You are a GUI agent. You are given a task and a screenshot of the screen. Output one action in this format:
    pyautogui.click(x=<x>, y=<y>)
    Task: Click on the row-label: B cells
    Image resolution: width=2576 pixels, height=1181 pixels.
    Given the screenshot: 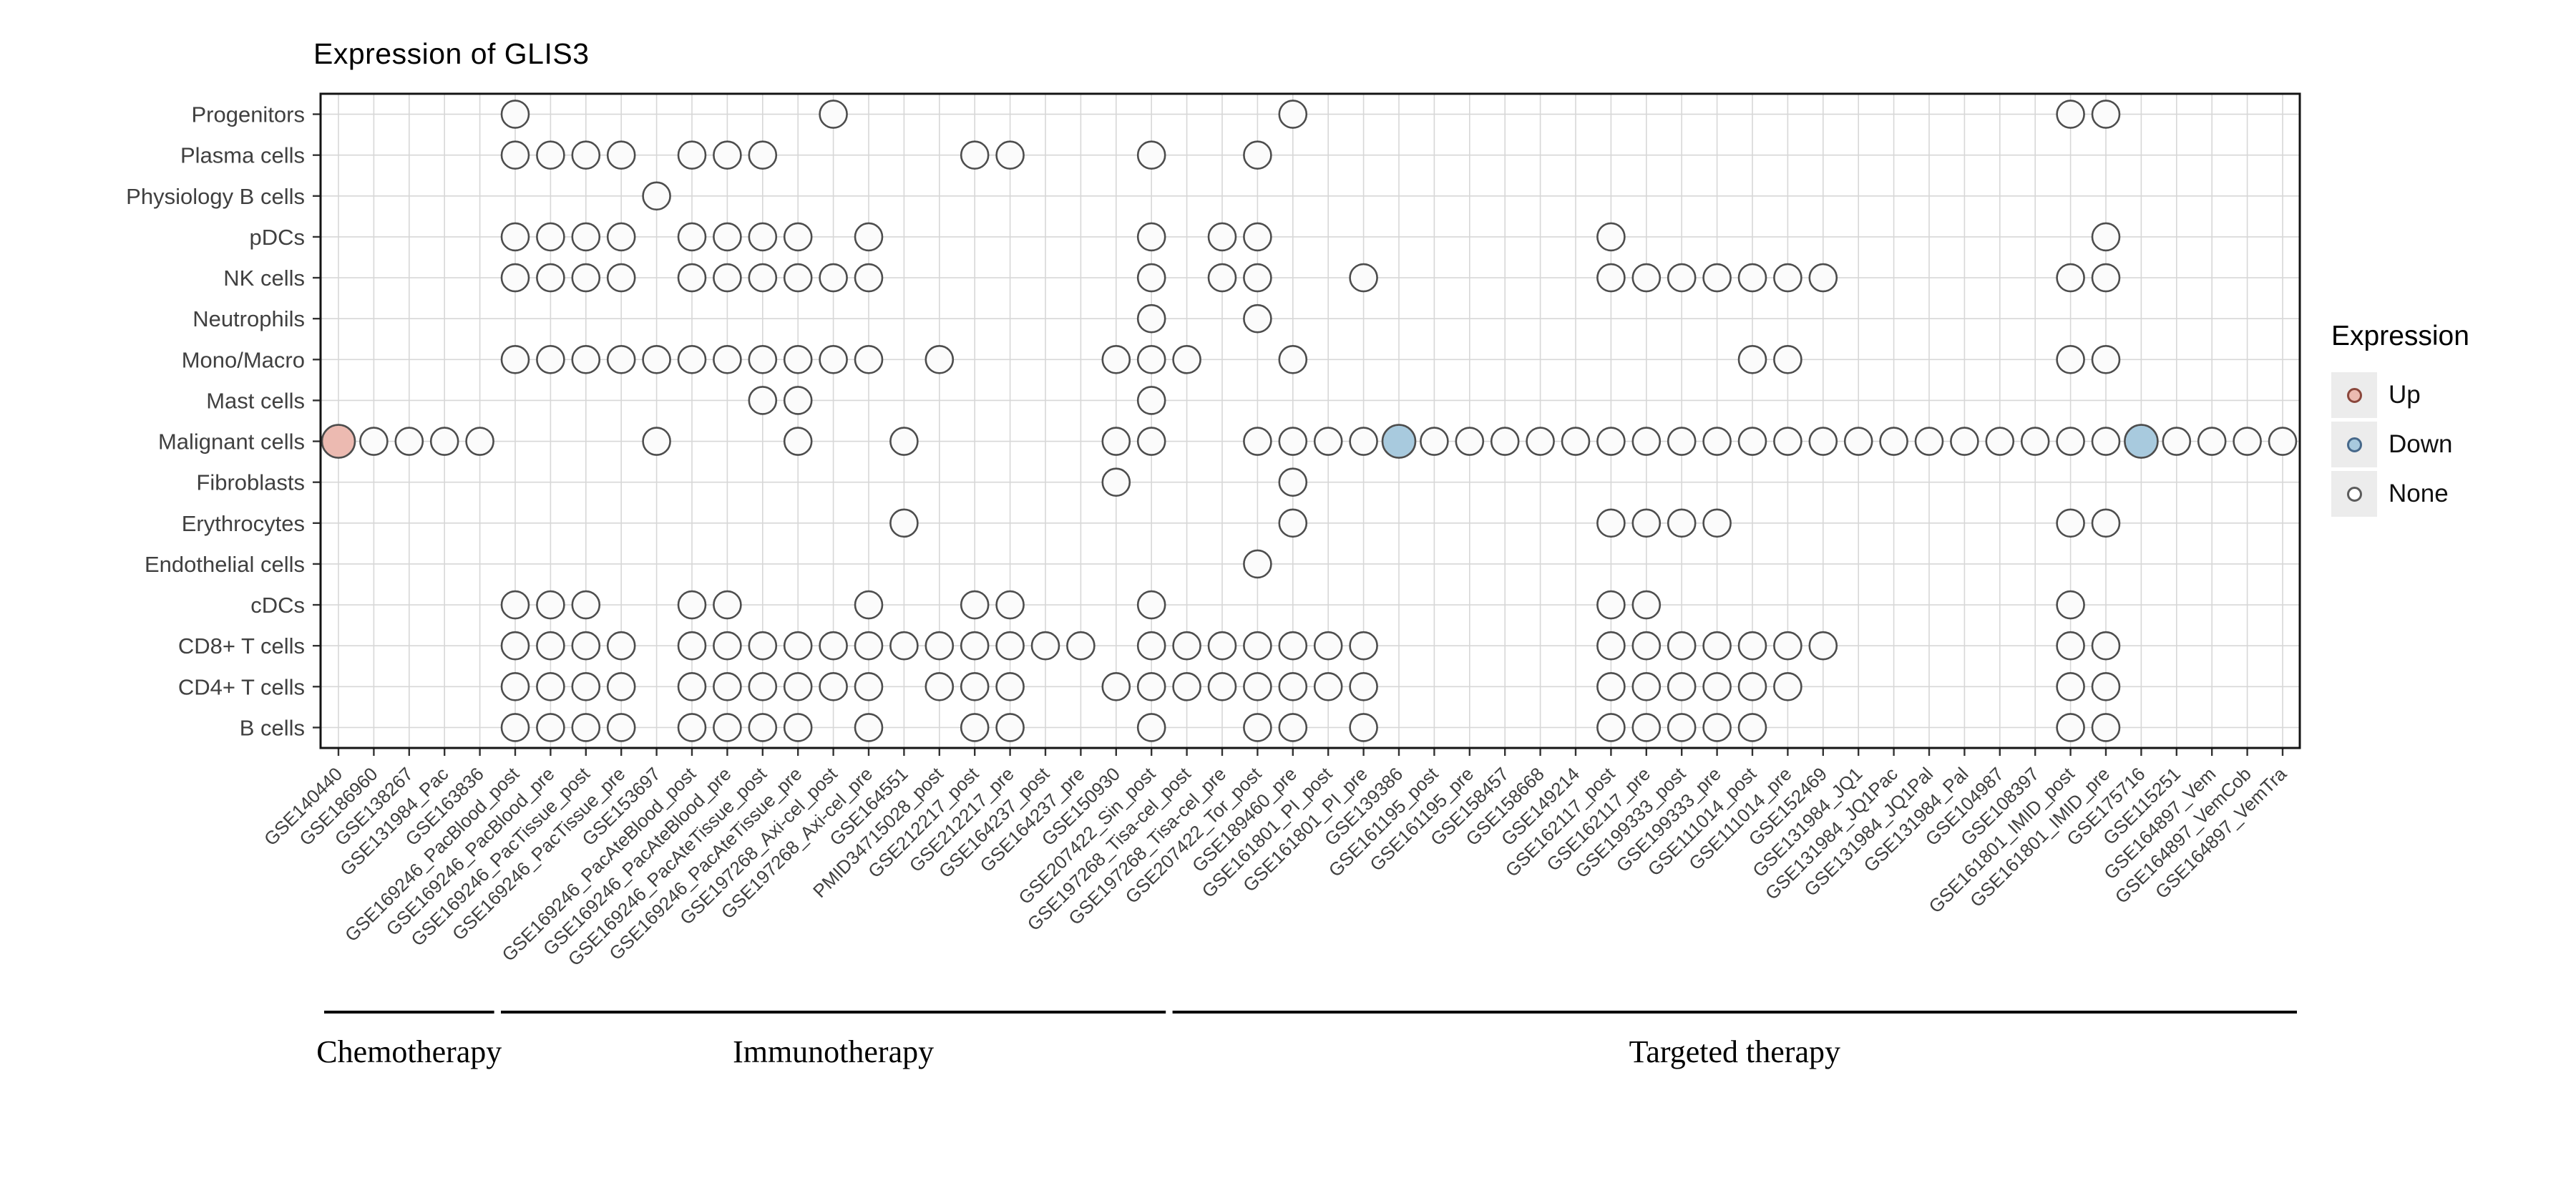 What is the action you would take?
    pyautogui.click(x=272, y=727)
    